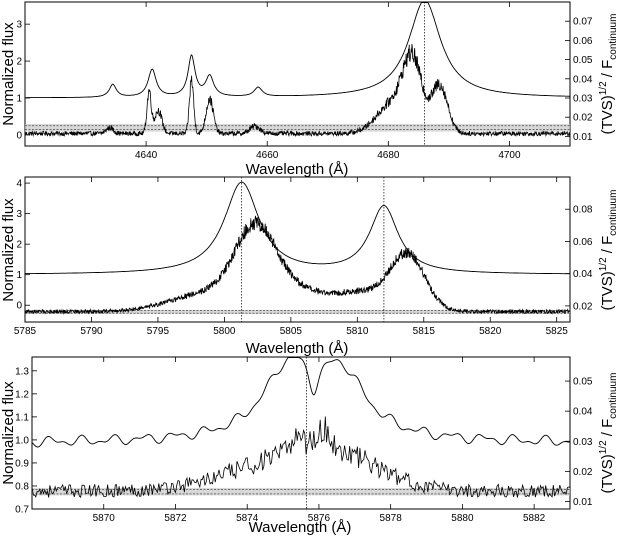 This screenshot has width=622, height=540. I want to click on y-axis-right: 0.01 0.02 0.03 0.04 0.05 0.06 0.07, so click(579, 80).